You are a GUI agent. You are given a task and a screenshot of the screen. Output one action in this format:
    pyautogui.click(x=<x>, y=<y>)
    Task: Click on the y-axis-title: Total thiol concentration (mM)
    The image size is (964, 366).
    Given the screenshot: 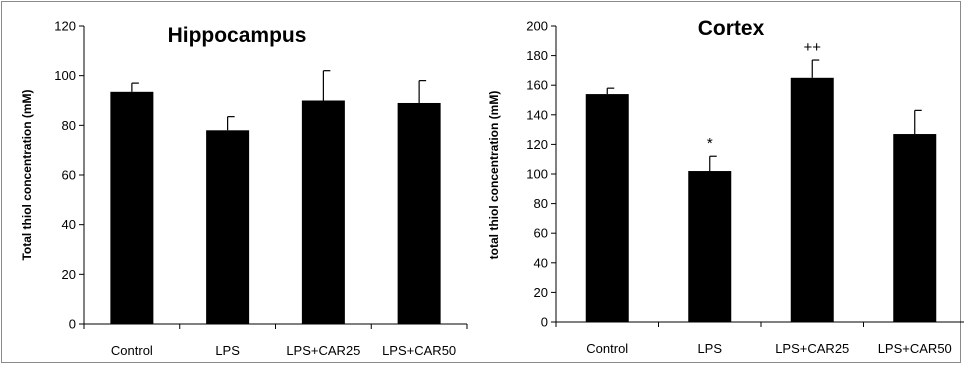 What is the action you would take?
    pyautogui.click(x=27, y=174)
    